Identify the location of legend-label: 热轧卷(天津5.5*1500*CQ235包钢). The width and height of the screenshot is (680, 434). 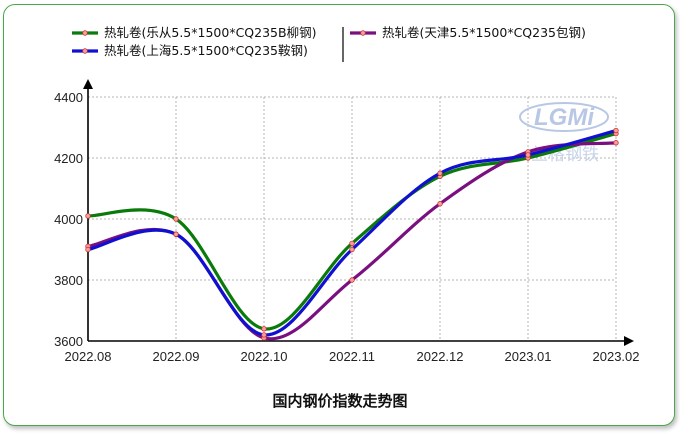
(484, 32).